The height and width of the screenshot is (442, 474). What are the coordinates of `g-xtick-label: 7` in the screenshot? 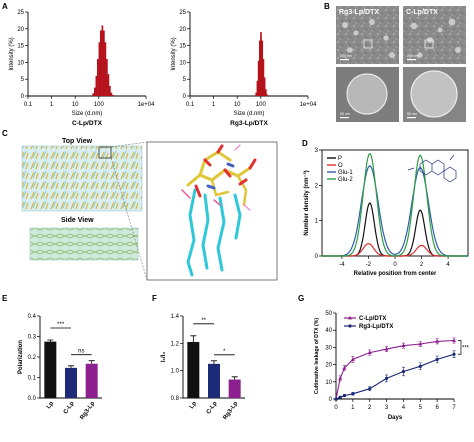 It's located at (454, 408).